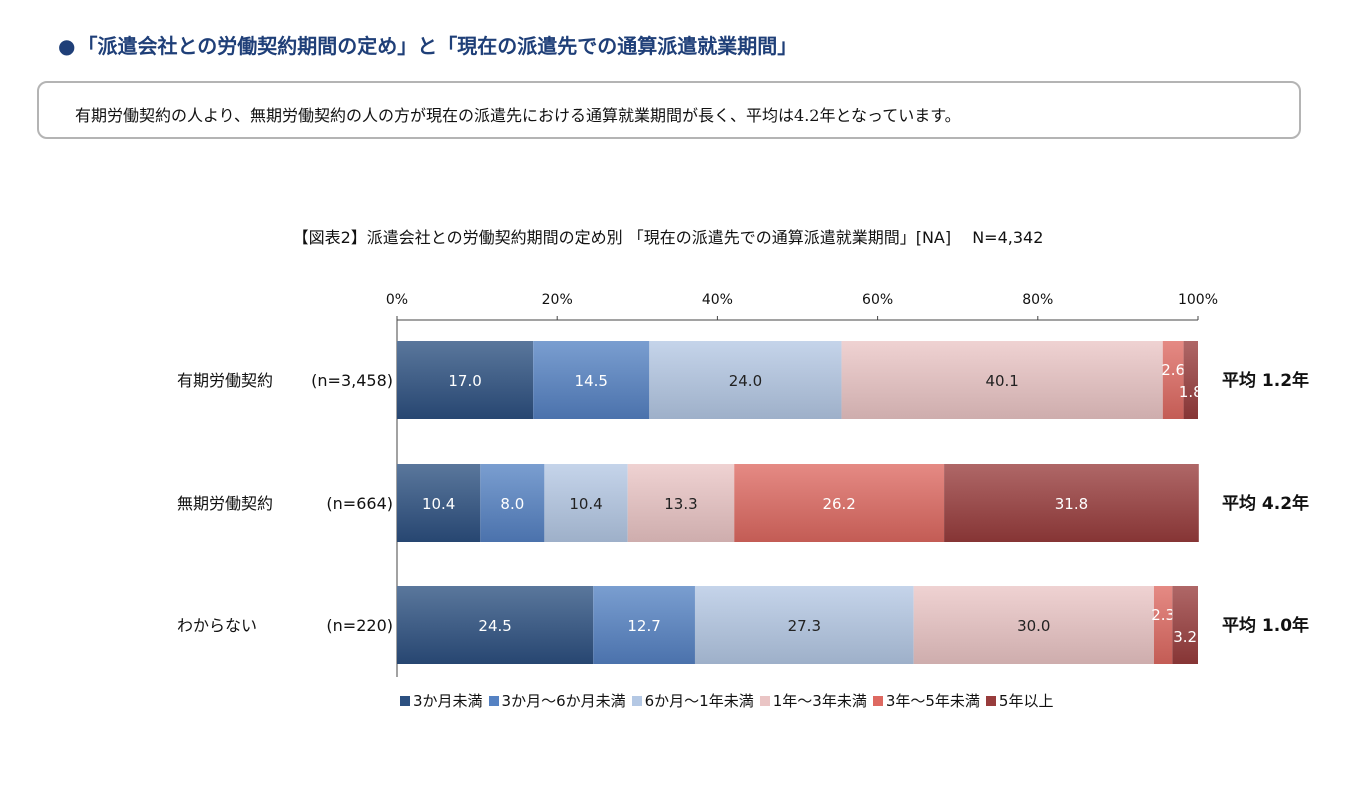  Describe the element at coordinates (1163, 615) in the screenshot. I see `data-label: 2.3` at that location.